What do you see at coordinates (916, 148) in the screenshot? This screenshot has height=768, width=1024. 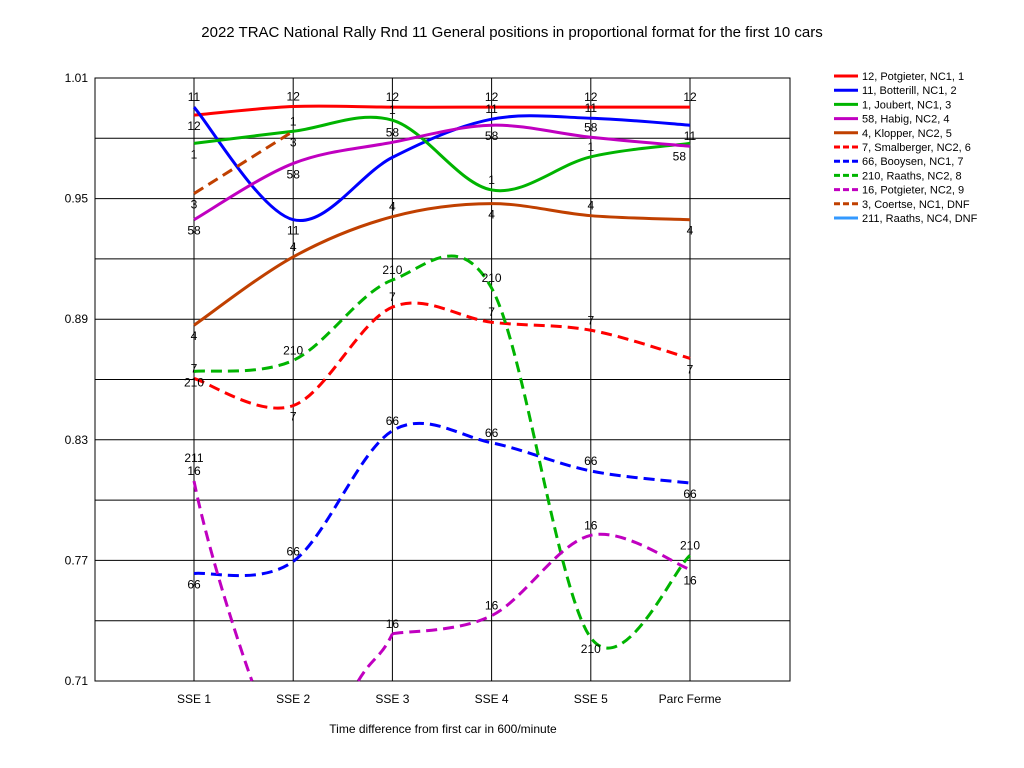 I see `legend-label: 7, Smalberger, NC2, 6` at bounding box center [916, 148].